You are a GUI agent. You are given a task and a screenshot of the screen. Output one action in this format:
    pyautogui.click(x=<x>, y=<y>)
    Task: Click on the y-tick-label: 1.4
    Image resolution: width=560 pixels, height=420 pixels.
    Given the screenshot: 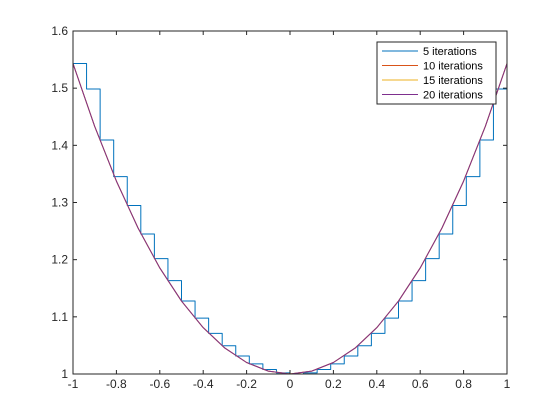 What is the action you would take?
    pyautogui.click(x=59, y=145)
    